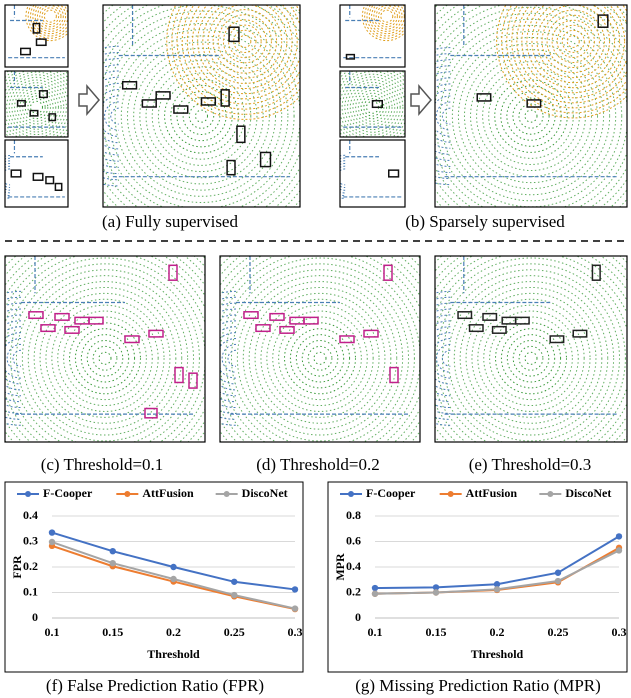 The image size is (631, 698). Describe the element at coordinates (530, 464) in the screenshot. I see `caption: (e) Threshold=0.3` at that location.